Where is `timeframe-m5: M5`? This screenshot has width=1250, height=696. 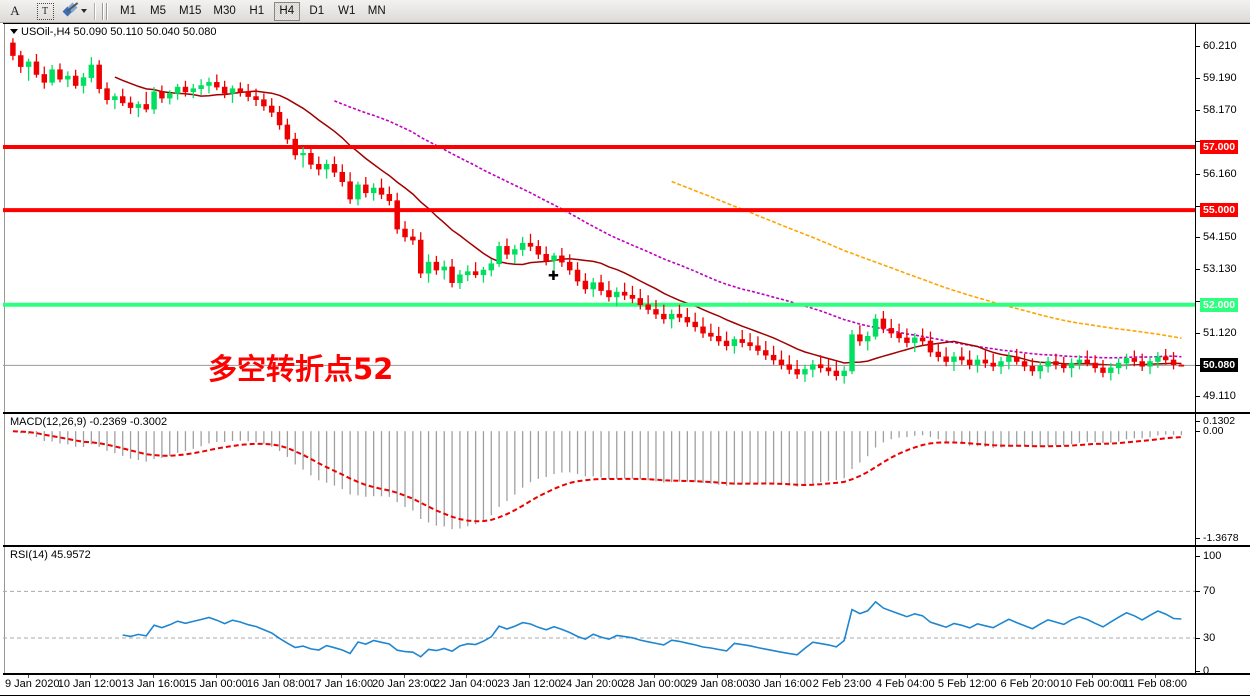
timeframe-m5: M5 is located at coordinates (158, 11).